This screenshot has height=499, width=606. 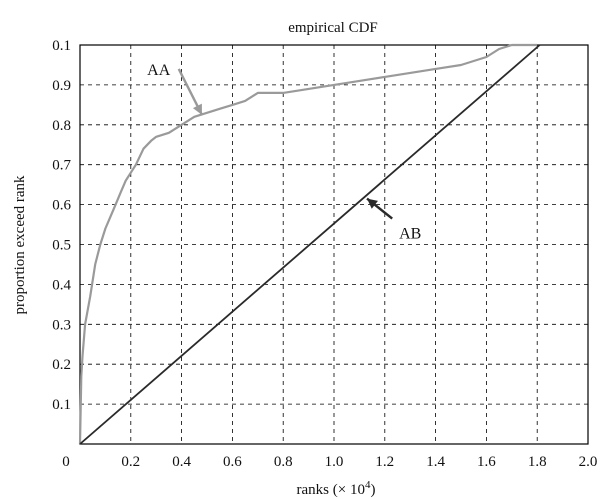 What do you see at coordinates (66, 462) in the screenshot?
I see `x-tick-label: 0` at bounding box center [66, 462].